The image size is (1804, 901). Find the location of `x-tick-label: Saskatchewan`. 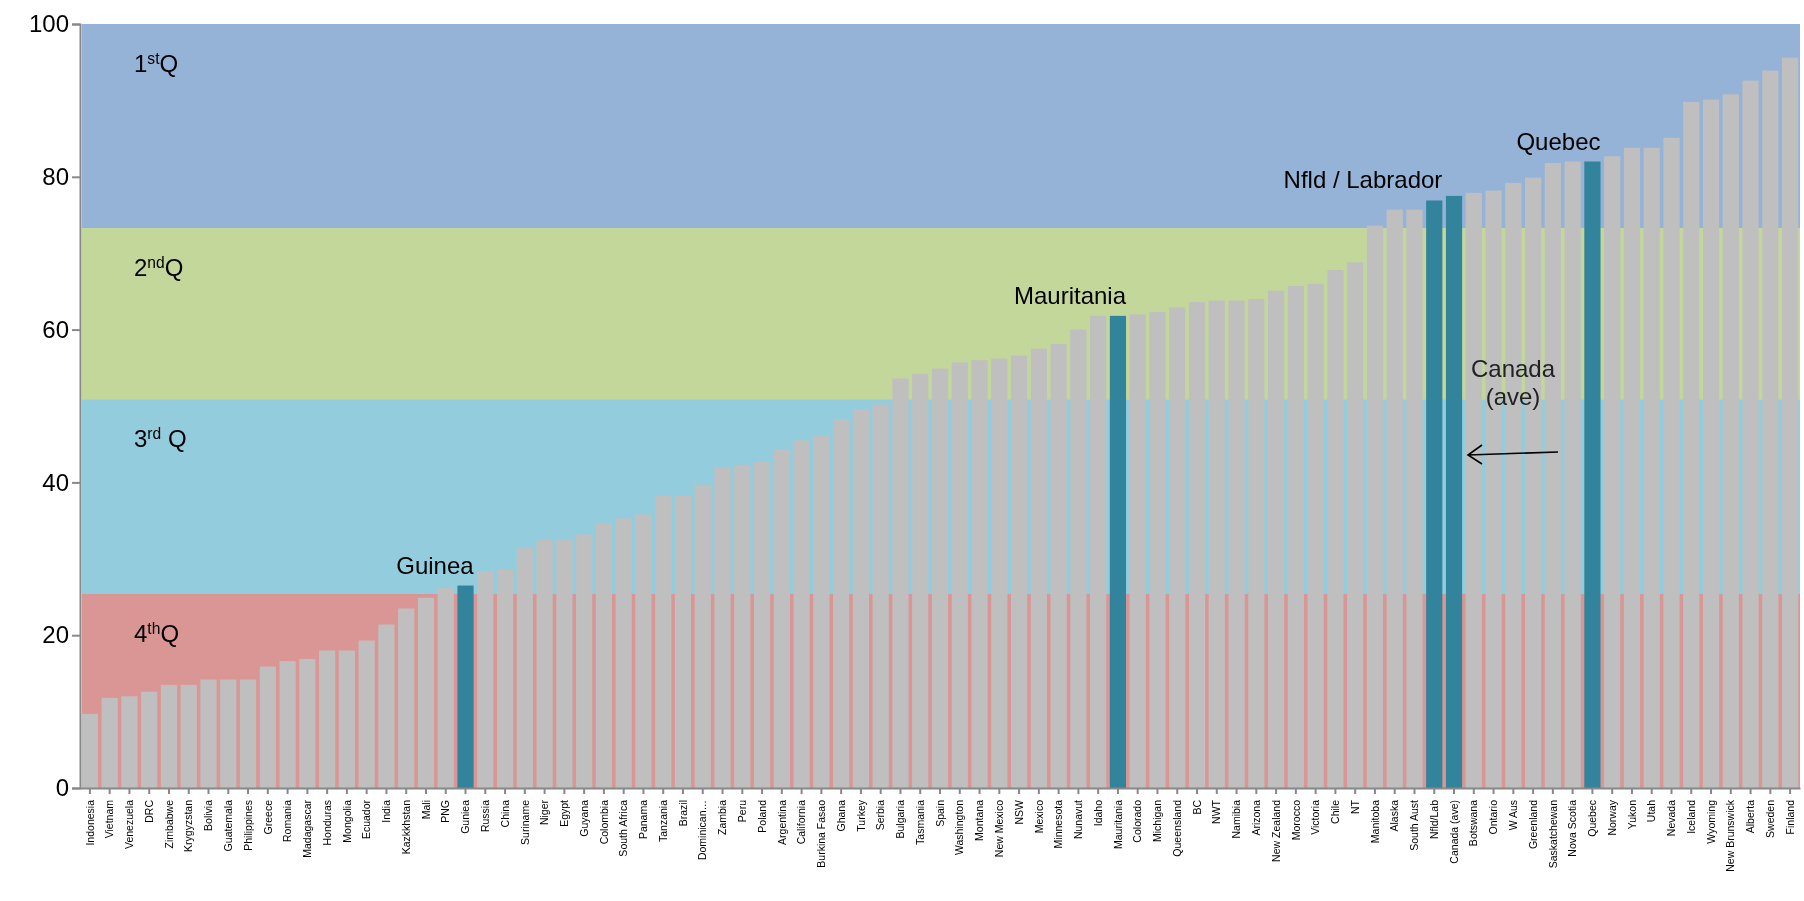

x-tick-label: Saskatchewan is located at coordinates (1552, 834).